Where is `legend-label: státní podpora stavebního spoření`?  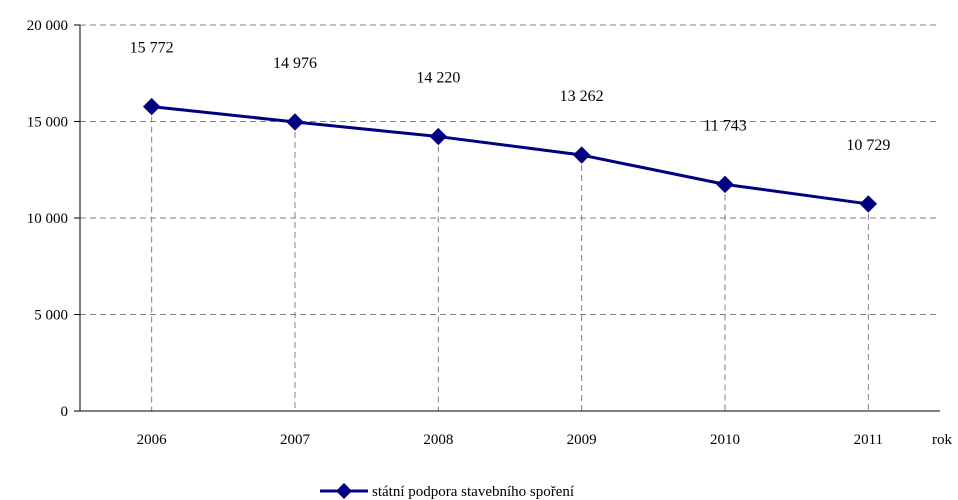
legend-label: státní podpora stavebního spoření is located at coordinates (473, 492).